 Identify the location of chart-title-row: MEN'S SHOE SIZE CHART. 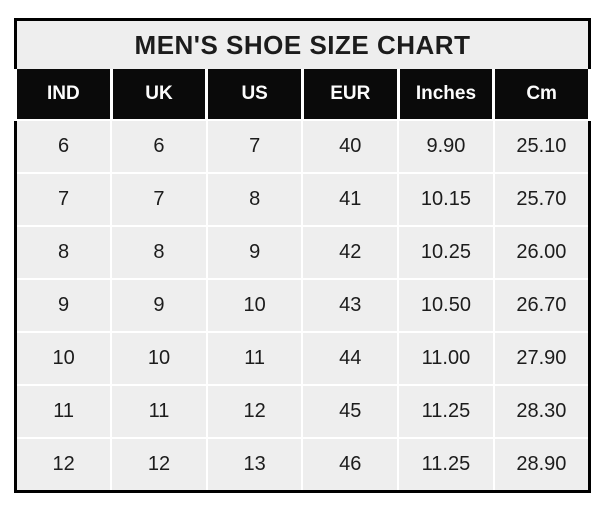
(302, 44).